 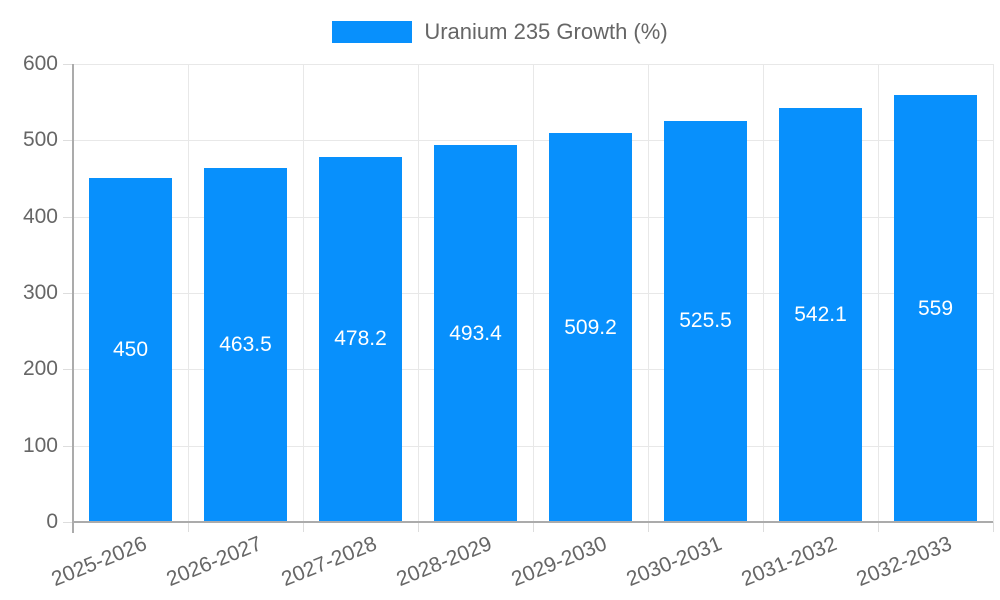 What do you see at coordinates (213, 561) in the screenshot?
I see `x-axis-category-label: 2026-2027` at bounding box center [213, 561].